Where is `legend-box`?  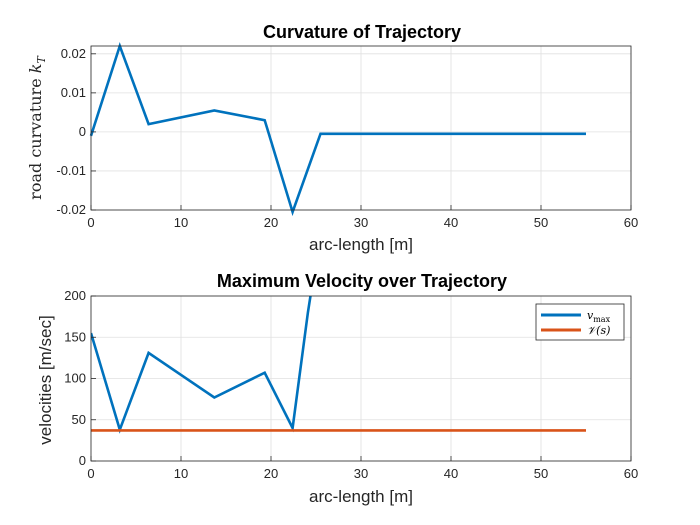
legend-box is located at coordinates (580, 322).